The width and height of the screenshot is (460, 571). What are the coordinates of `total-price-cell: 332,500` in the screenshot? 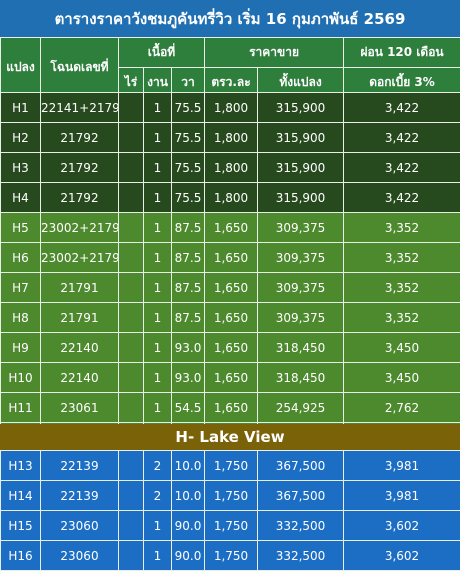 It's located at (301, 556).